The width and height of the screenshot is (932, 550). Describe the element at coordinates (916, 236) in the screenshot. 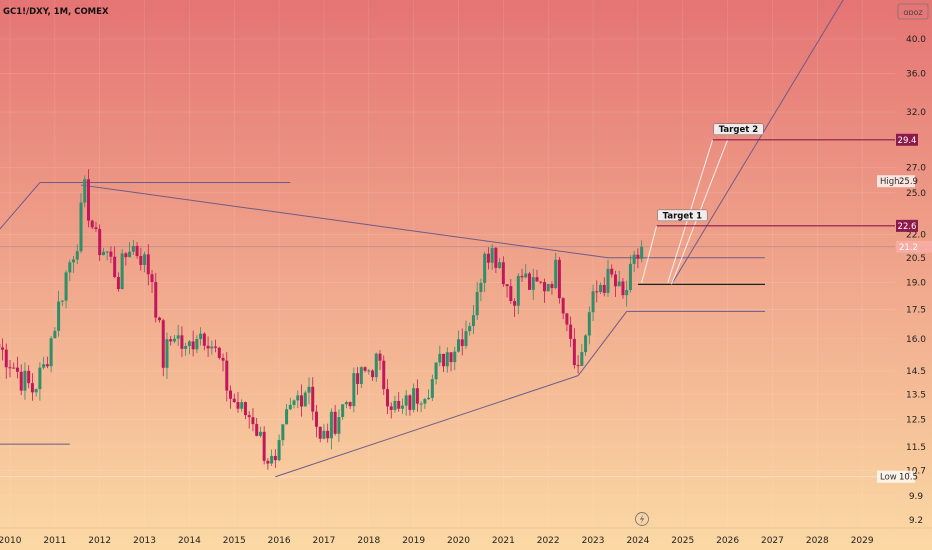

I see `price-tick-label: 22.0` at that location.